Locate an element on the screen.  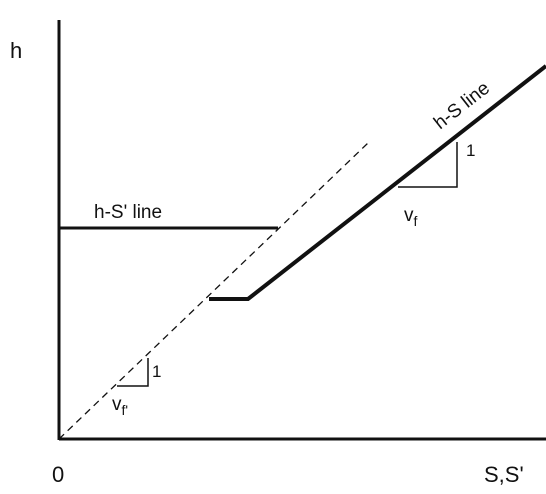
upper-slope-triangle is located at coordinates (428, 165).